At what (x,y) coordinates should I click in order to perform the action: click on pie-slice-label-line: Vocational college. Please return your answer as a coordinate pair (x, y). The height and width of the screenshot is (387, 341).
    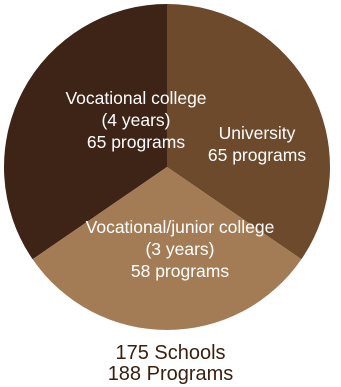
    Looking at the image, I should click on (135, 98).